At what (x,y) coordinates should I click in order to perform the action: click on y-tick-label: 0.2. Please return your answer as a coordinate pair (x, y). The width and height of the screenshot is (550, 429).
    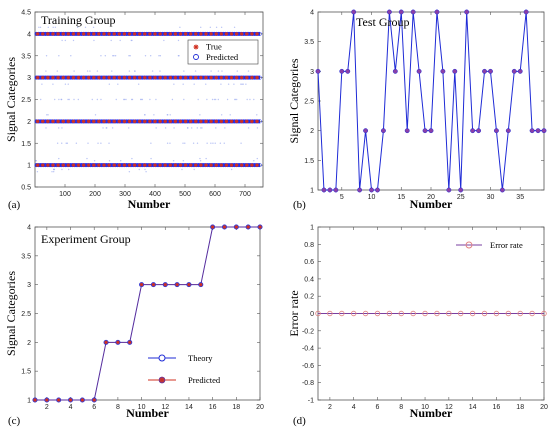
    Looking at the image, I should click on (309, 297).